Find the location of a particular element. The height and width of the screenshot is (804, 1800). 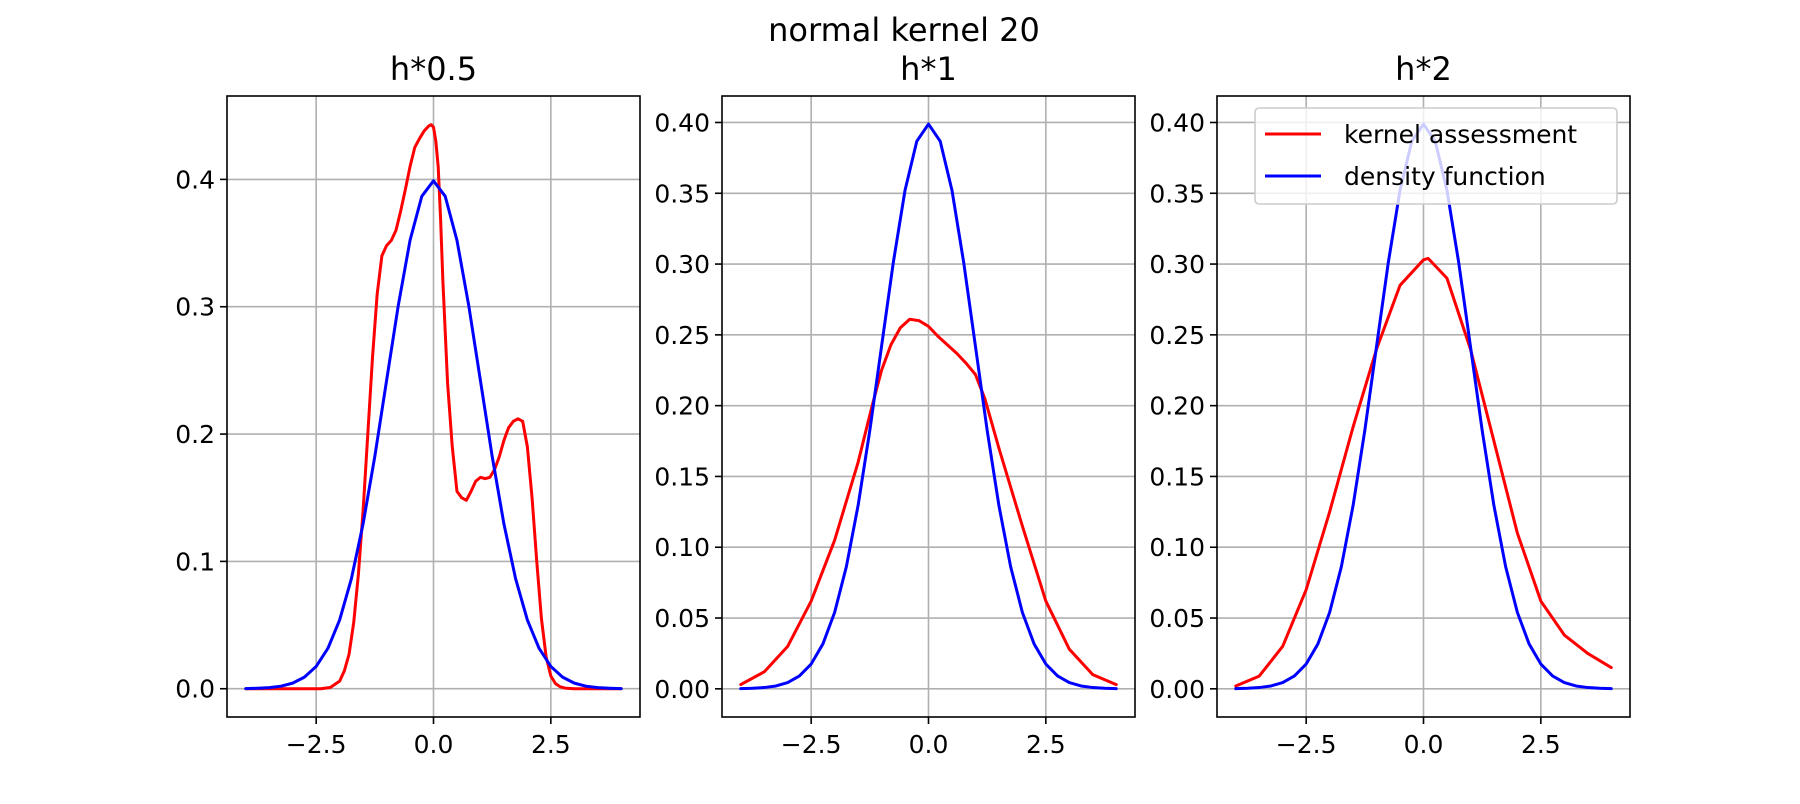

y-tick-label: 0.4 is located at coordinates (195, 179).